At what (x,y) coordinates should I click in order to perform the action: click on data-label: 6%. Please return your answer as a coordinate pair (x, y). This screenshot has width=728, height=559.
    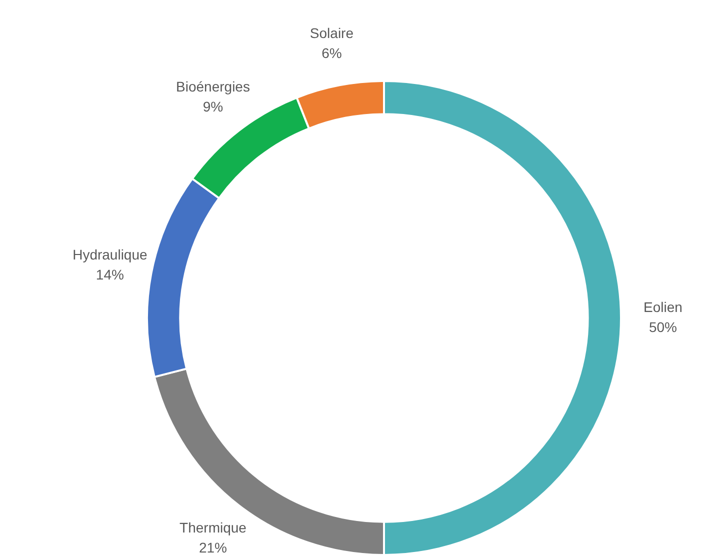
    Looking at the image, I should click on (332, 52).